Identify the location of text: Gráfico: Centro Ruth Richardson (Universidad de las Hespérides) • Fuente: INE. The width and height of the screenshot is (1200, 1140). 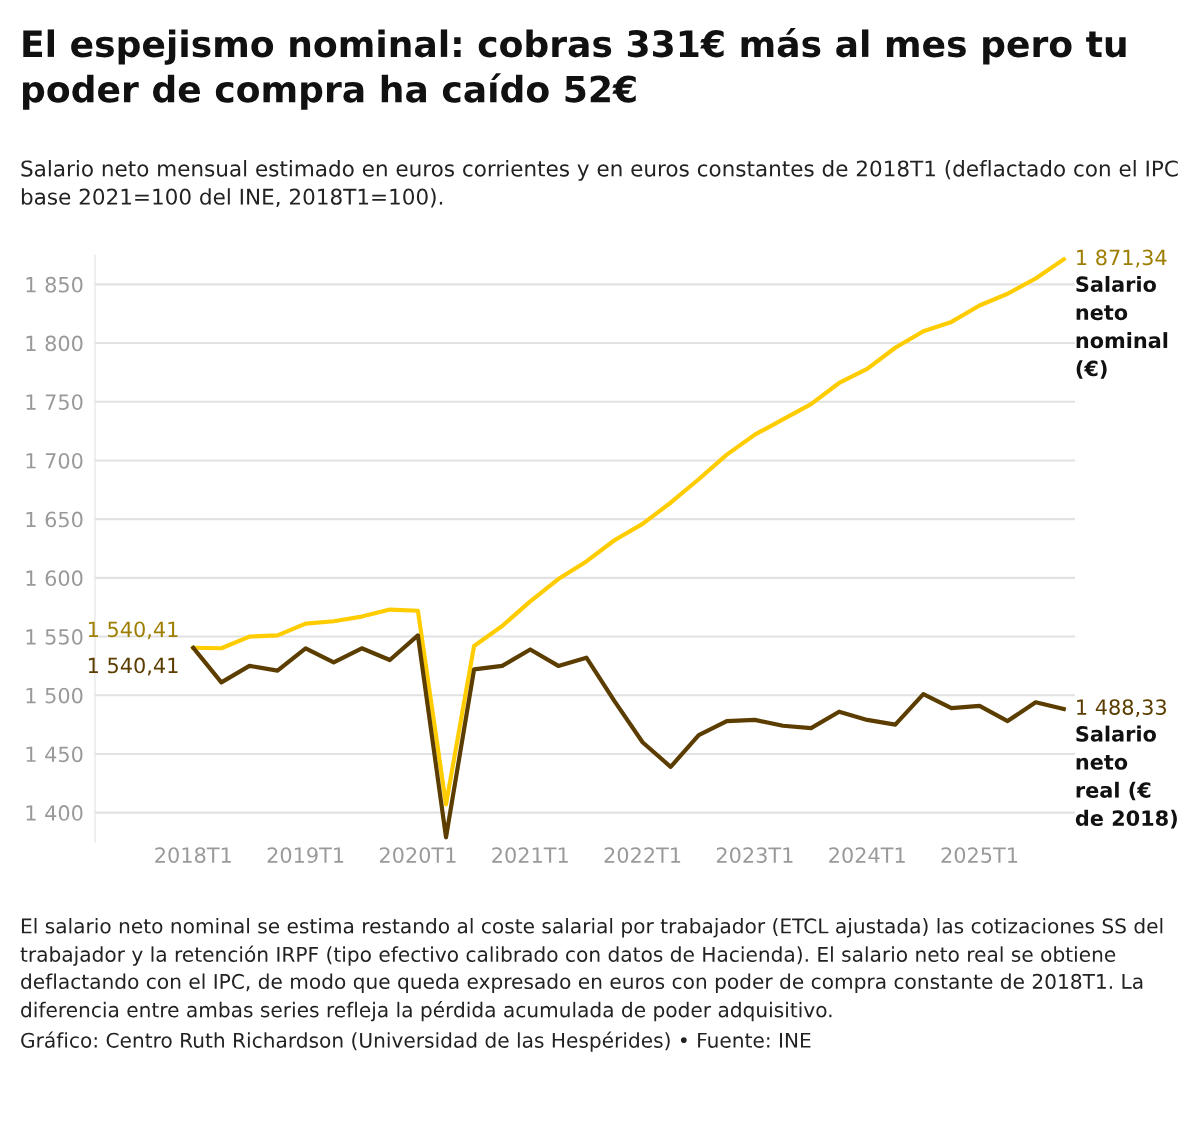
(416, 1041).